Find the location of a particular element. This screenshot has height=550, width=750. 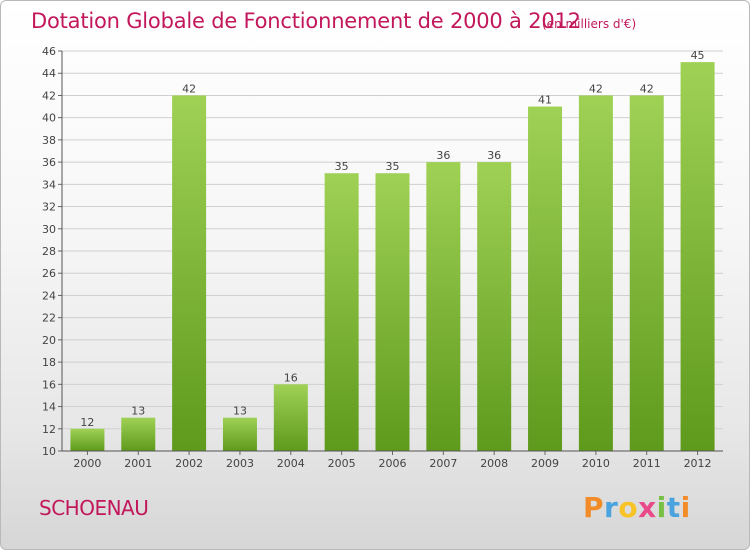

bar-2007 is located at coordinates (443, 306).